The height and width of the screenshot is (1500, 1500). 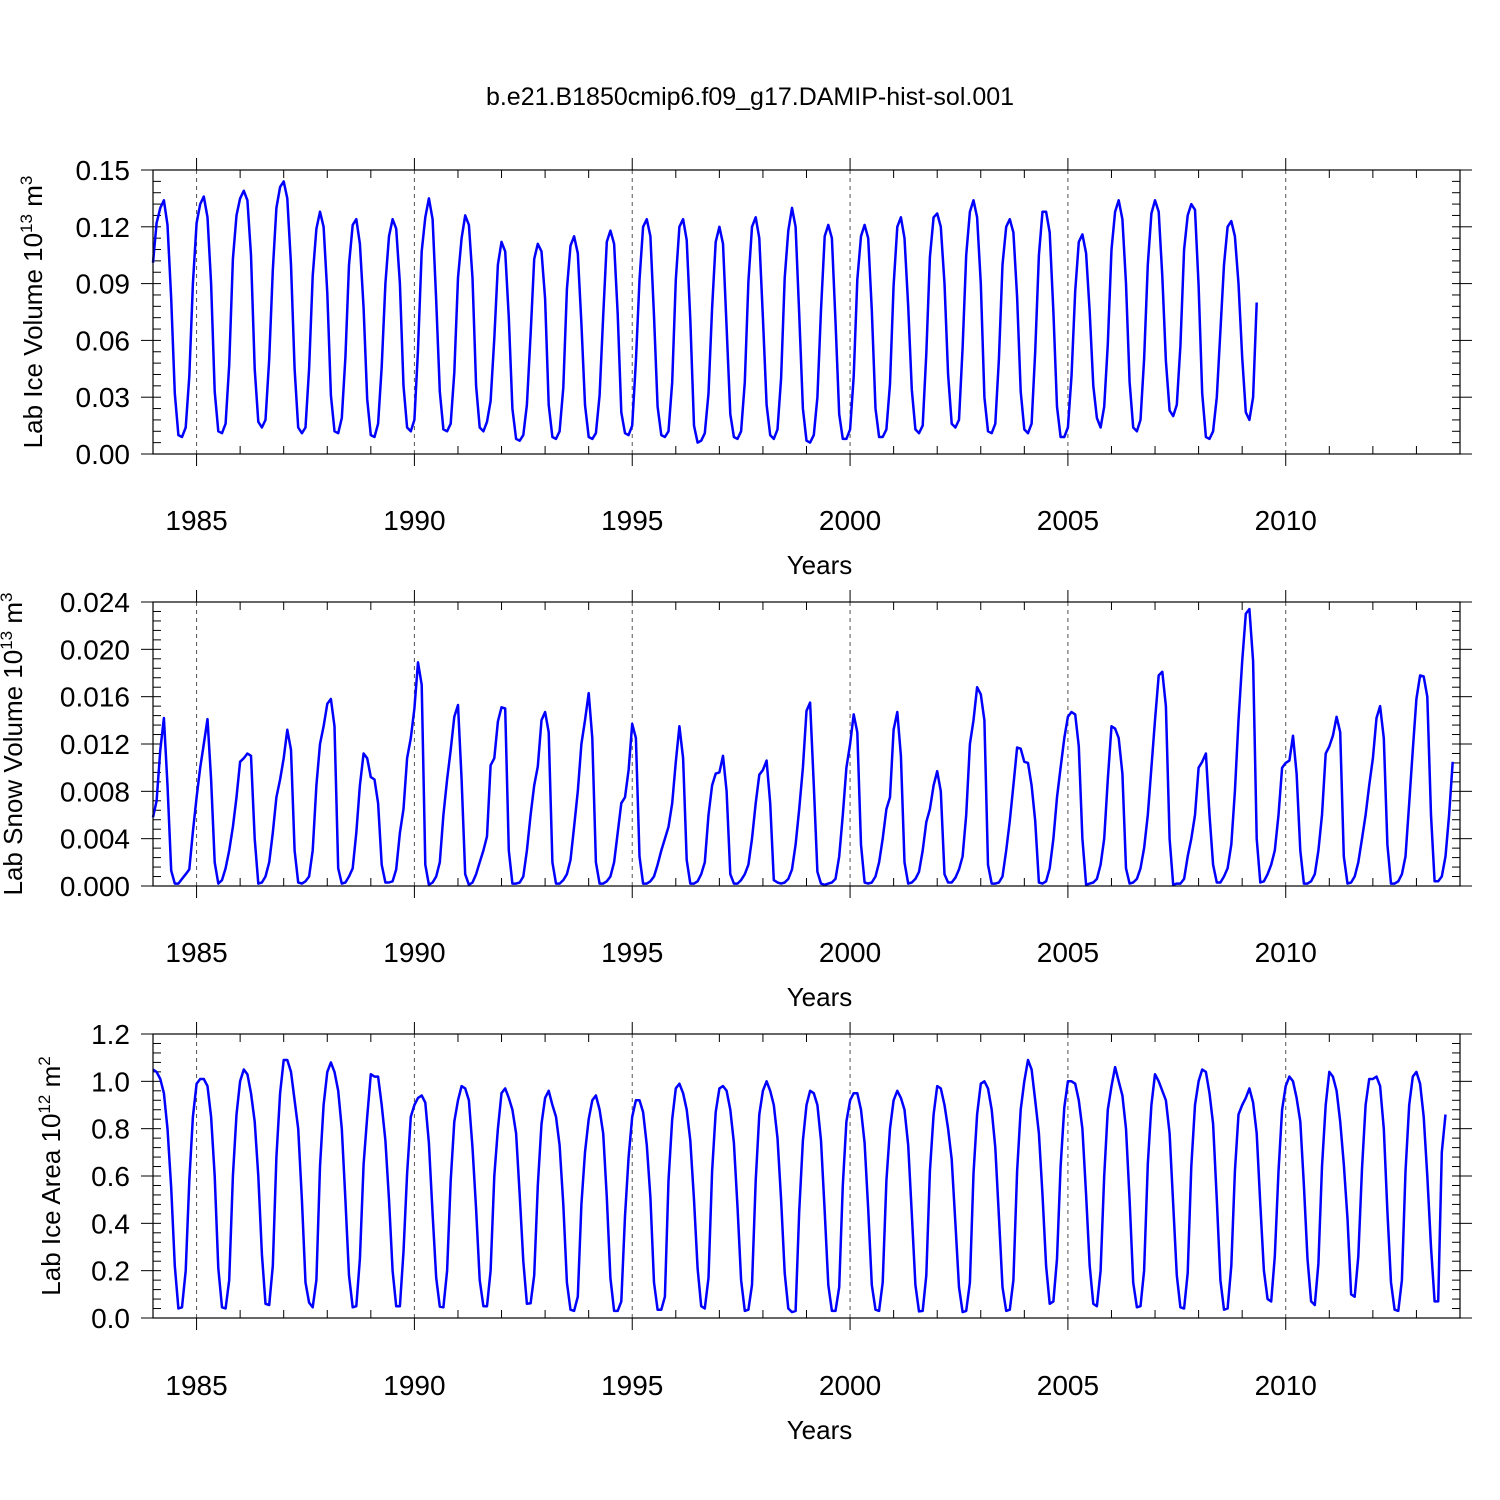 What do you see at coordinates (44, 1104) in the screenshot?
I see `y-axis-label-superscript: 12` at bounding box center [44, 1104].